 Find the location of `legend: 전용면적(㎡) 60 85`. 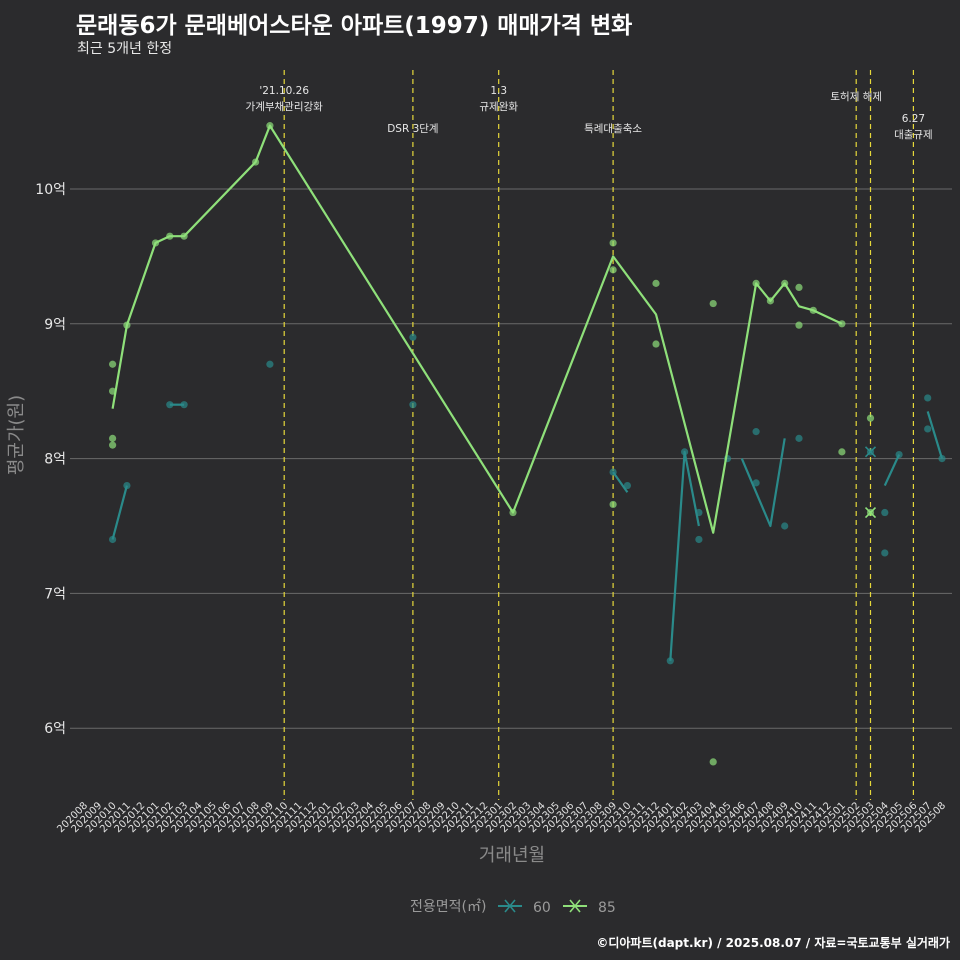

legend: 전용면적(㎡) 60 85 is located at coordinates (513, 907).